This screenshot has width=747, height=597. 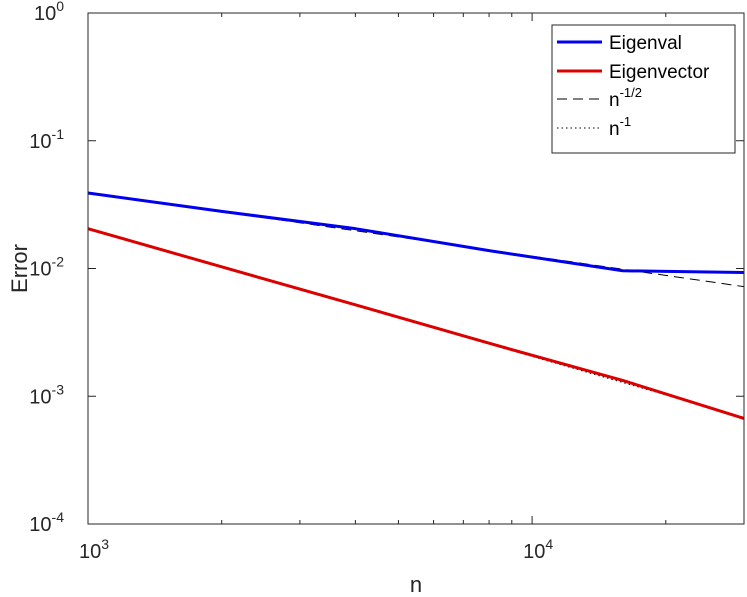 What do you see at coordinates (58, 134) in the screenshot?
I see `y-tick-label-1-exp: -1` at bounding box center [58, 134].